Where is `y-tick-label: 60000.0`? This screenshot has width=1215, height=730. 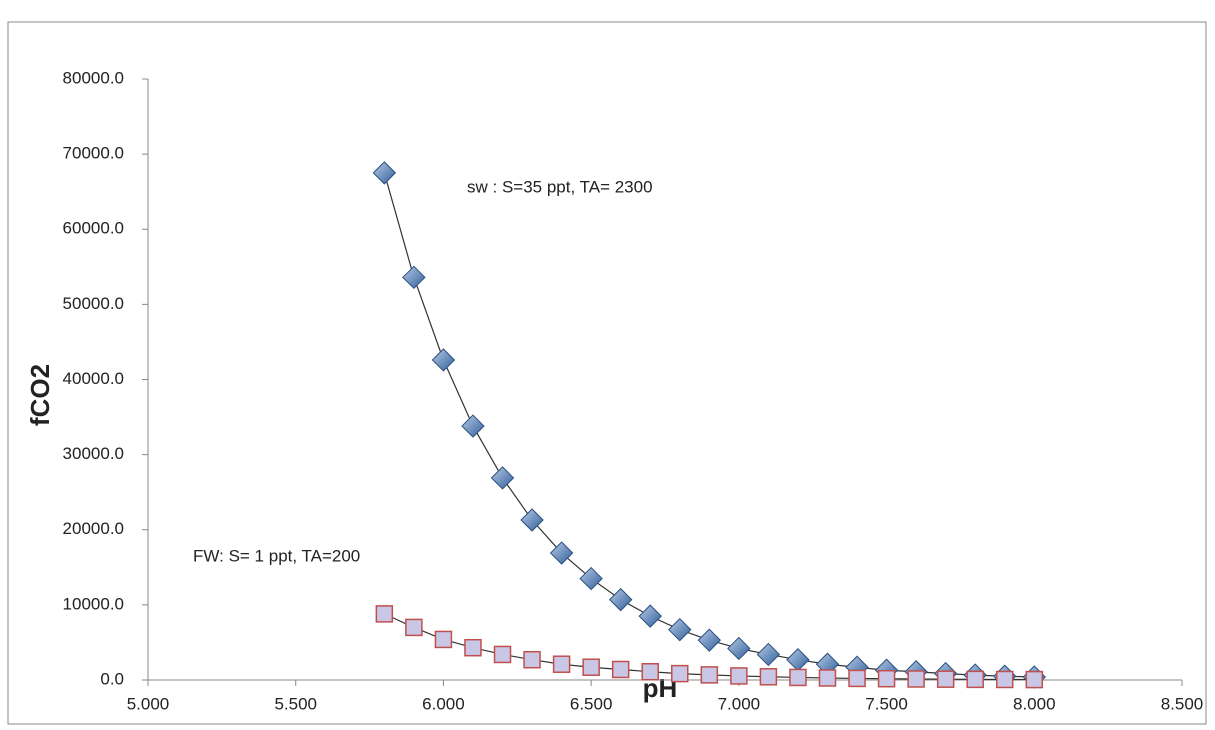 y-tick-label: 60000.0 is located at coordinates (93, 228).